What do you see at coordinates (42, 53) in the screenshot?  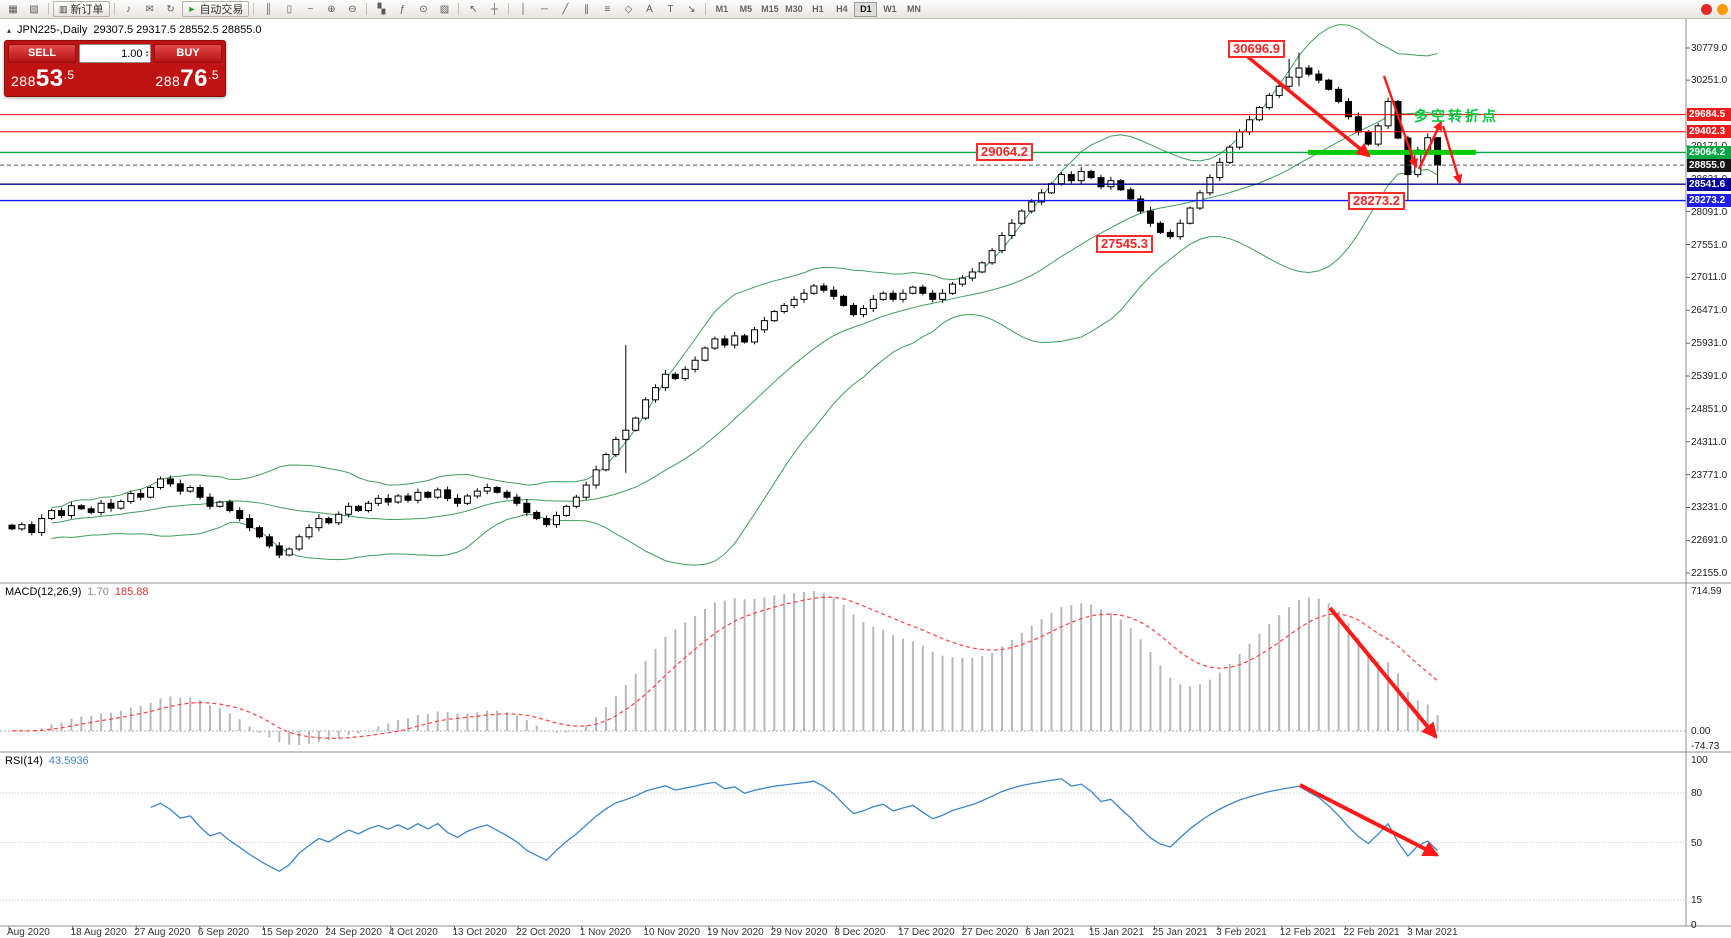 I see `sell-button: SELL` at bounding box center [42, 53].